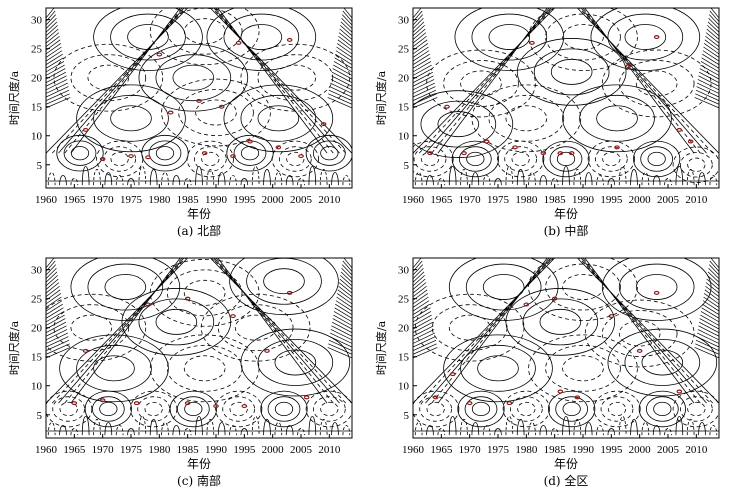  What do you see at coordinates (188, 200) in the screenshot?
I see `x-tick-label: 1985` at bounding box center [188, 200].